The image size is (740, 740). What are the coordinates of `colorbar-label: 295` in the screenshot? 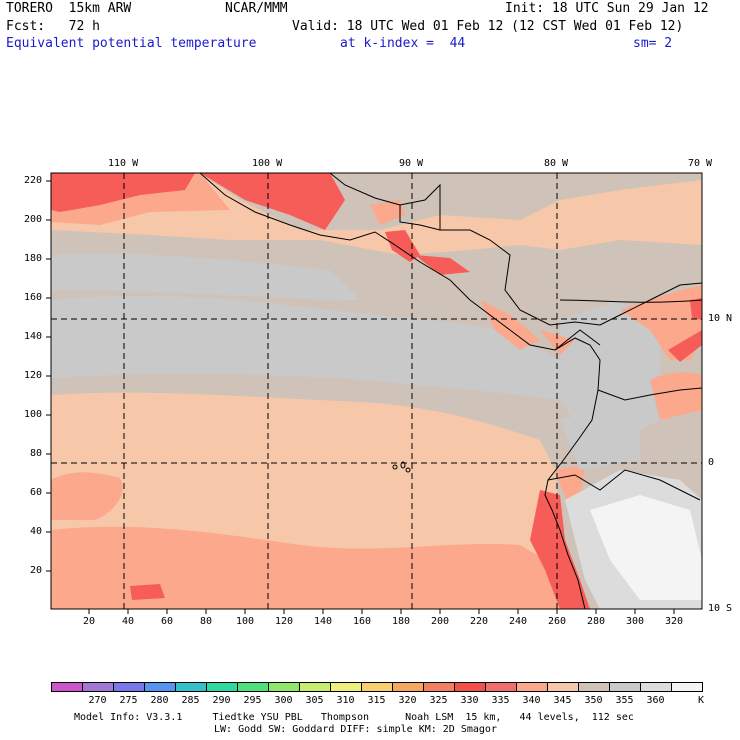 It's located at (252, 700).